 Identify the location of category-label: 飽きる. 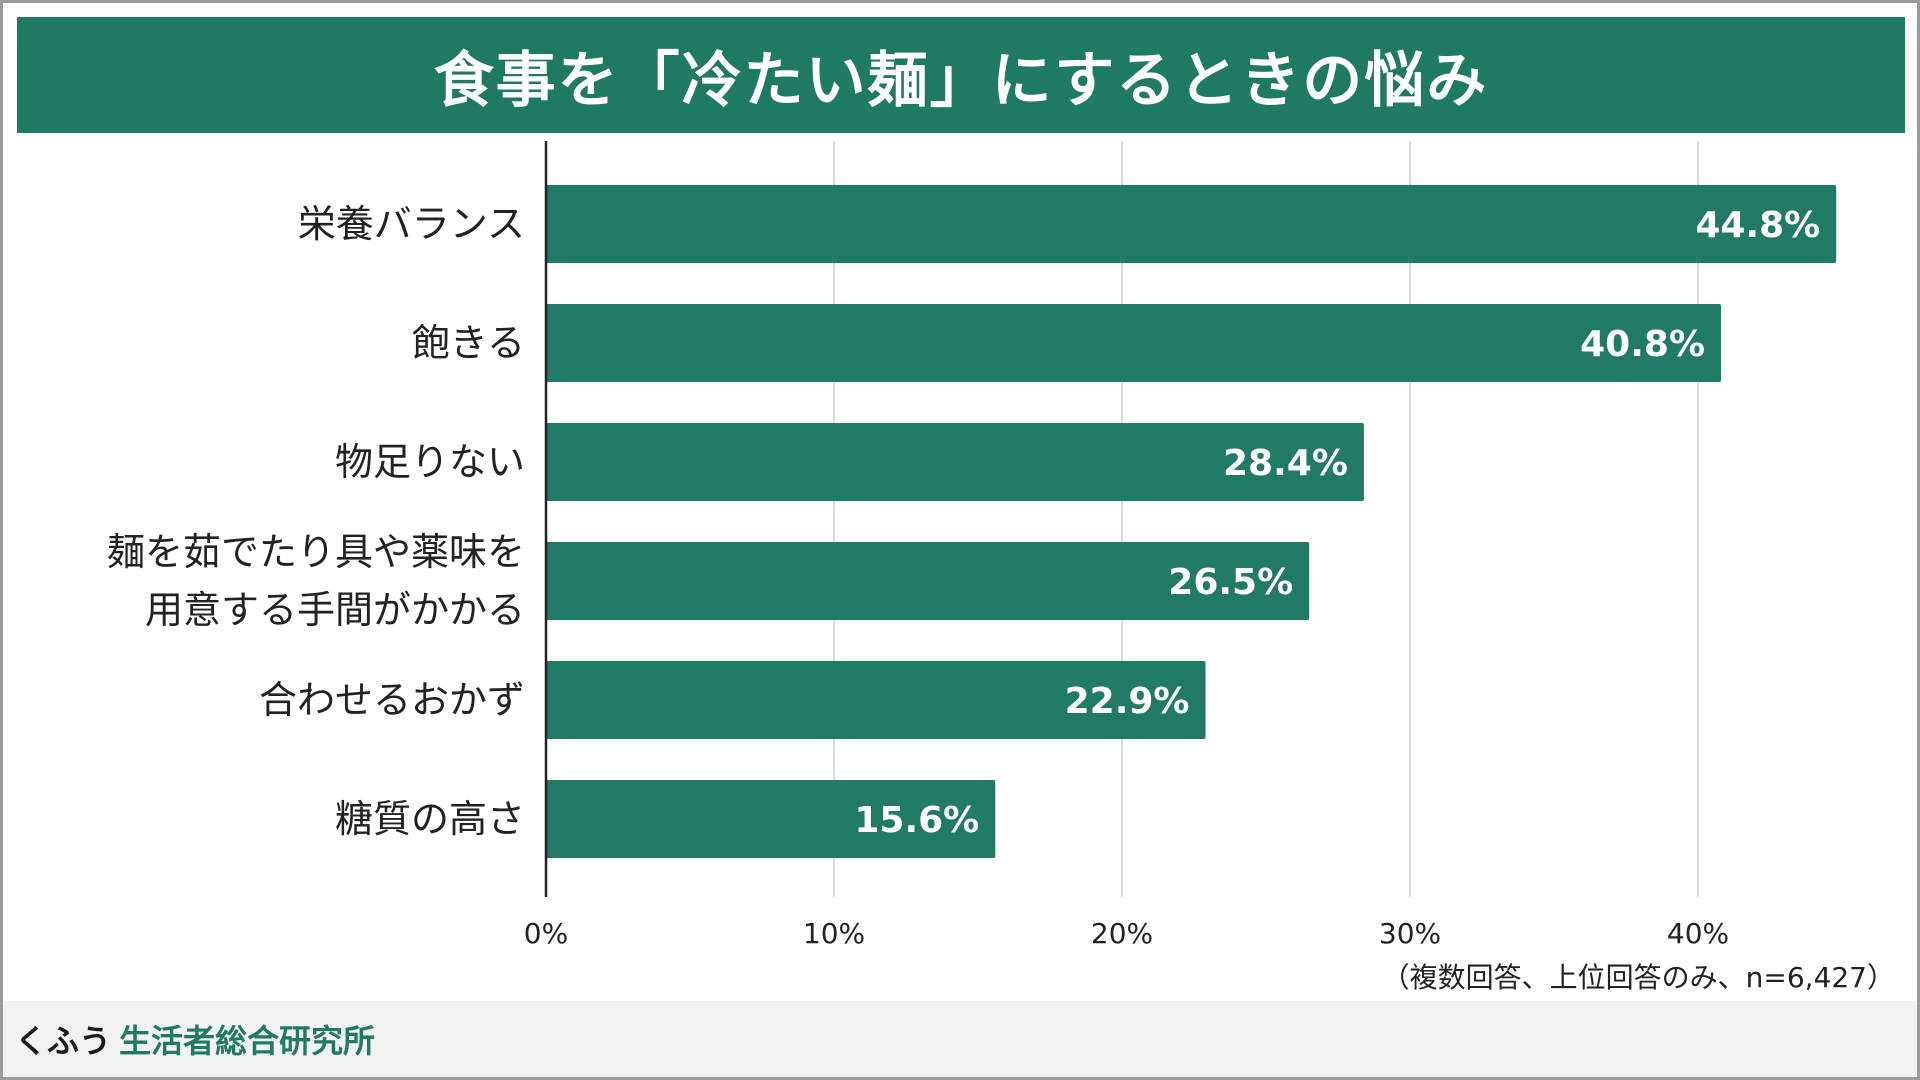
(468, 343).